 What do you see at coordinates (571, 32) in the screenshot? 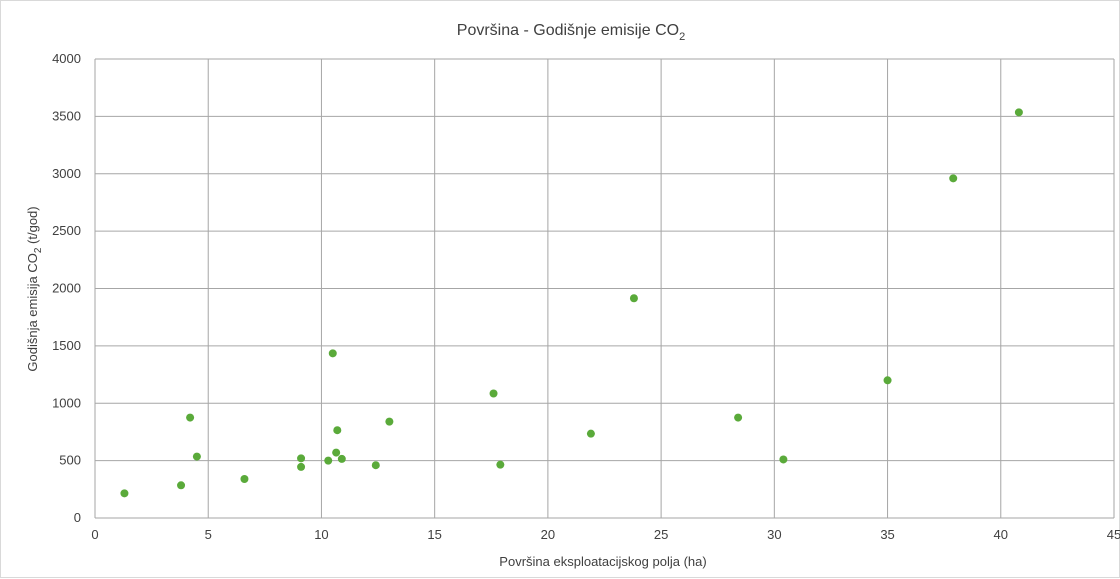
I see `chart-title: Površina - Godišnje emisije CO2` at bounding box center [571, 32].